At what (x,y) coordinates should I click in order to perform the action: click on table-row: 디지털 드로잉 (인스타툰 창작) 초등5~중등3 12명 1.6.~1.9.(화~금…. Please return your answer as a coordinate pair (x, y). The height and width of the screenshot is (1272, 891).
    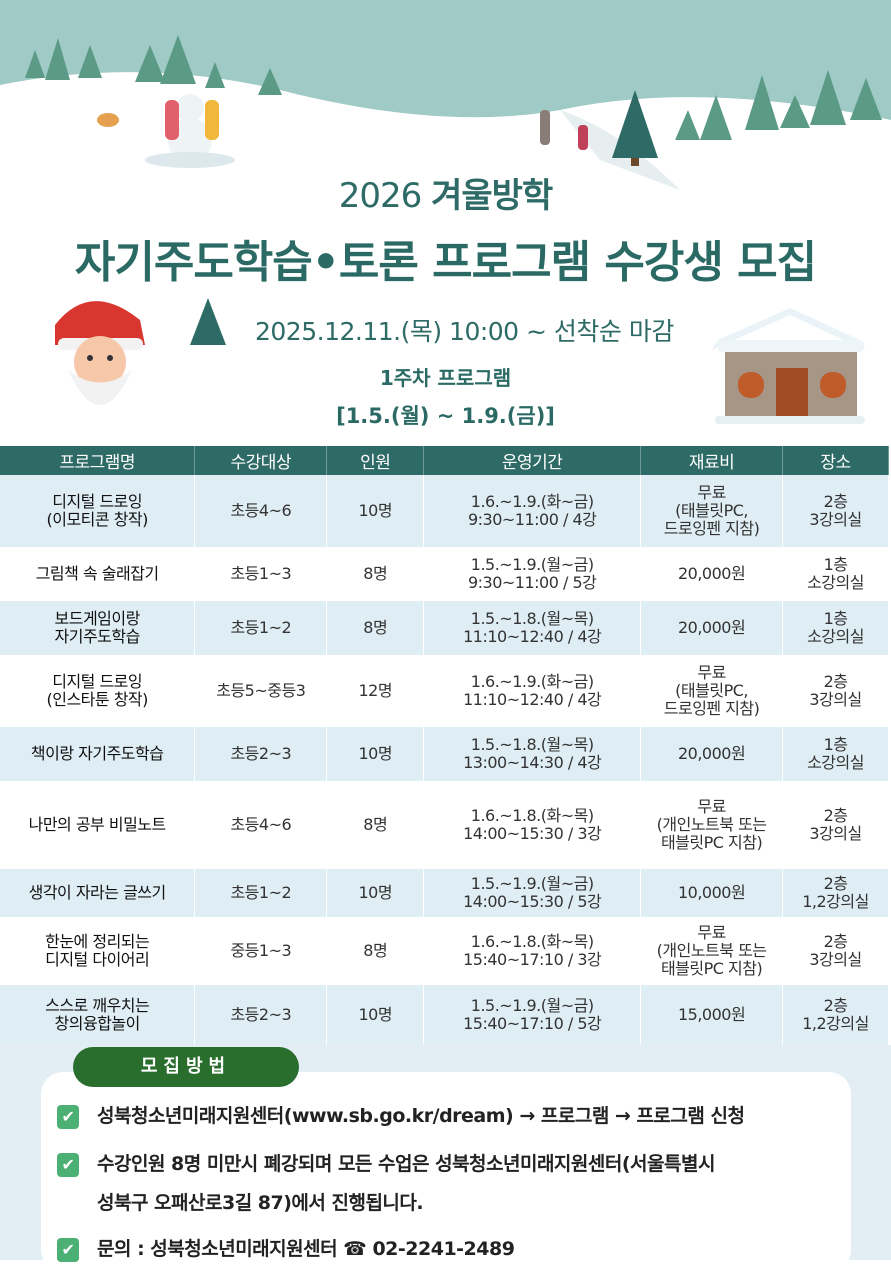
    Looking at the image, I should click on (444, 691).